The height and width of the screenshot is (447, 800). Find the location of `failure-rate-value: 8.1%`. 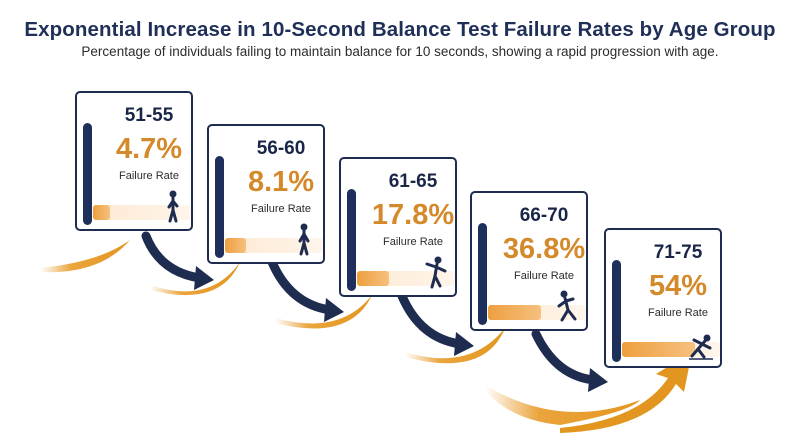

failure-rate-value: 8.1% is located at coordinates (281, 182).